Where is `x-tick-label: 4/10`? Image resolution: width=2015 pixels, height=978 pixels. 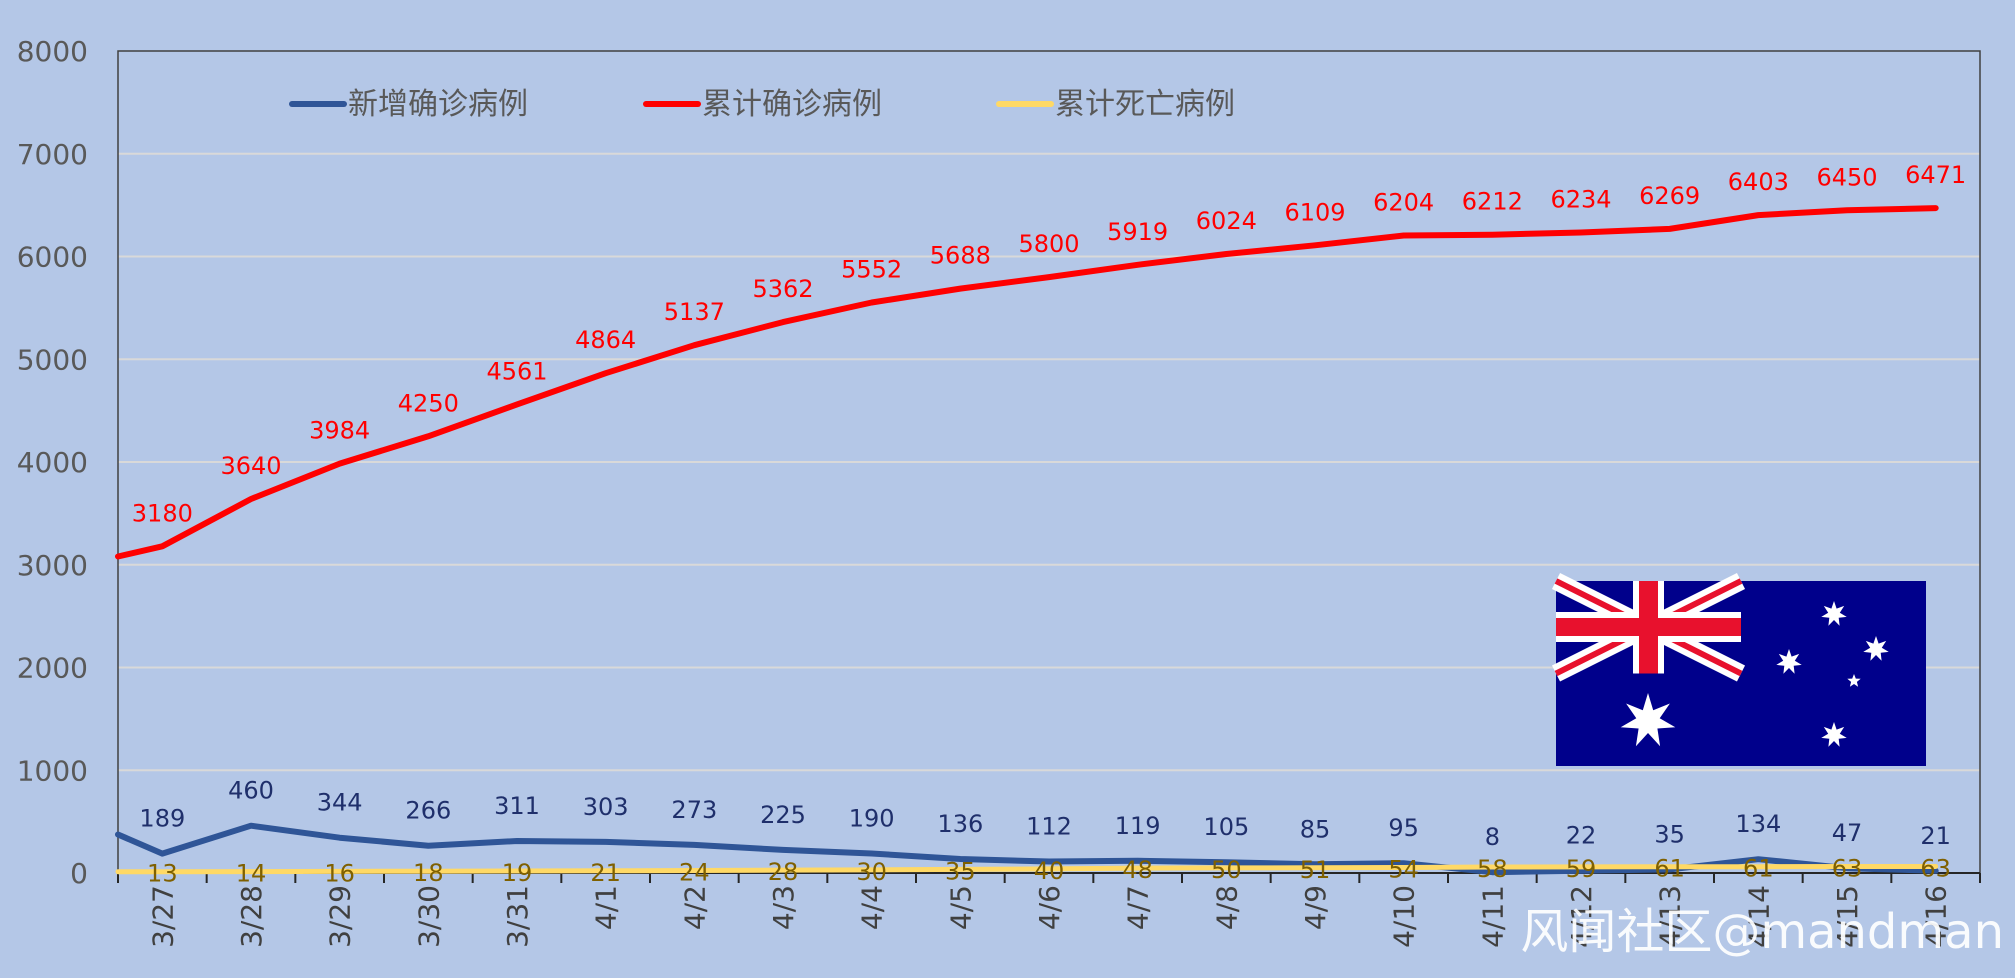 x-tick-label: 4/10 is located at coordinates (1404, 916).